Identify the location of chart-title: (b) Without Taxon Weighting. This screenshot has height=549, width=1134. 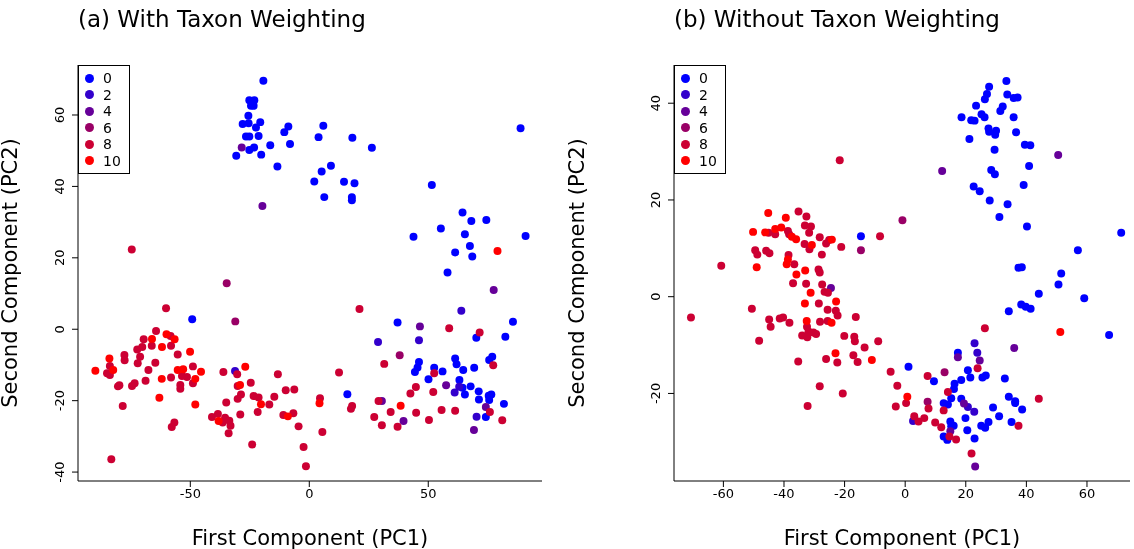
(837, 19).